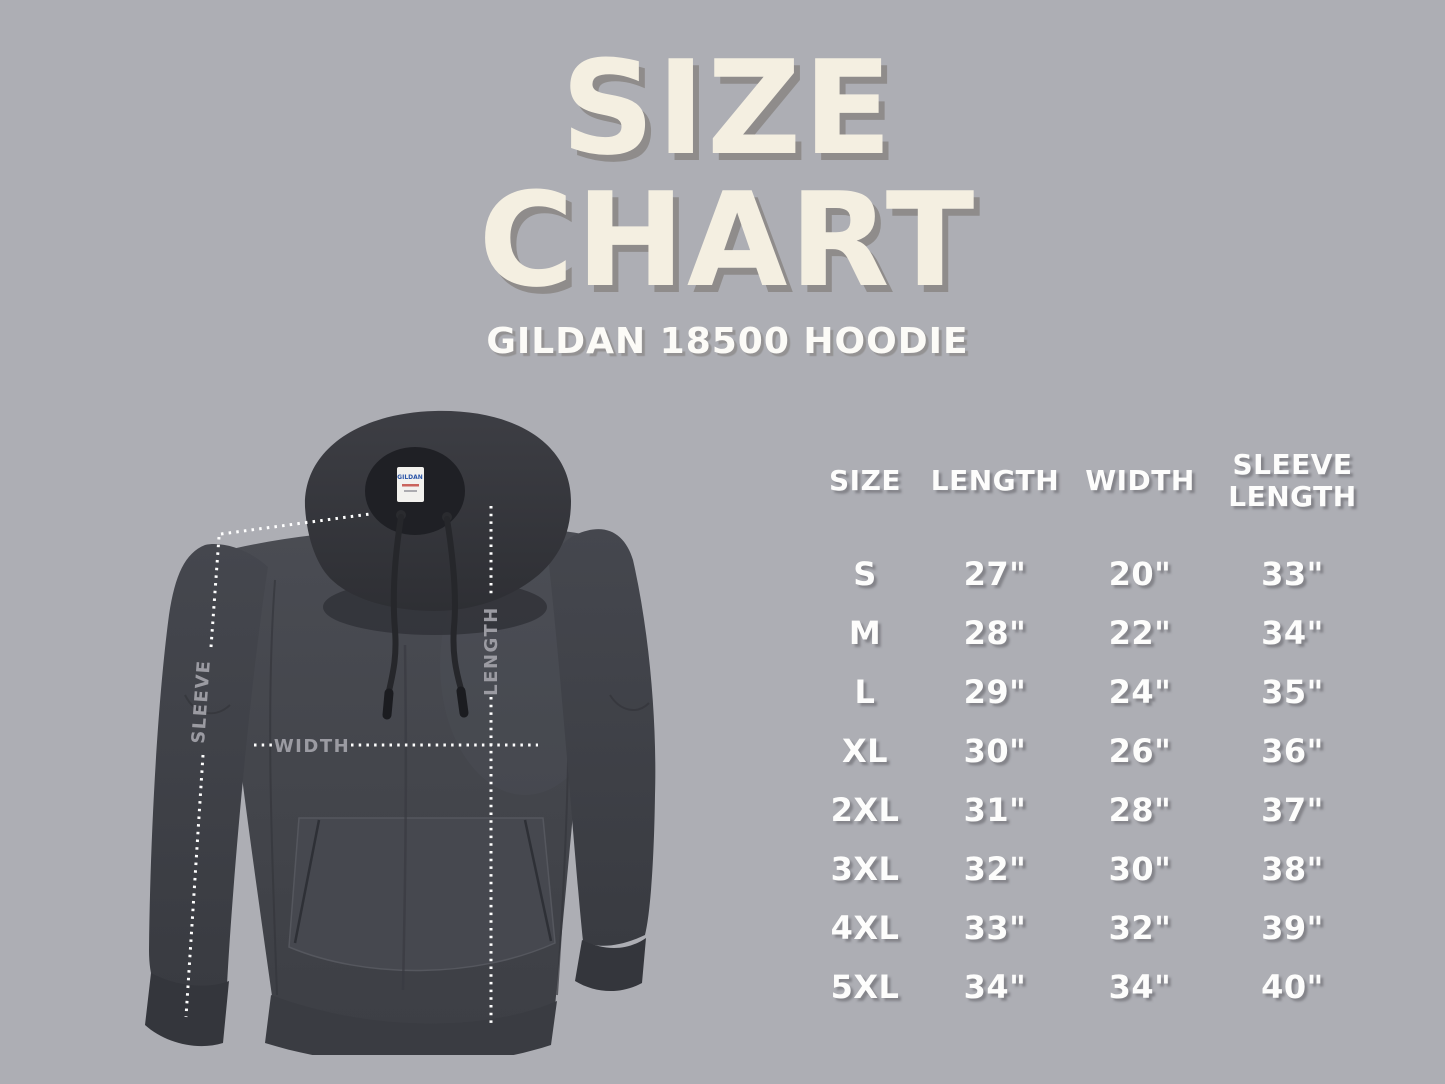  I want to click on pocket-right-opening, so click(538, 880).